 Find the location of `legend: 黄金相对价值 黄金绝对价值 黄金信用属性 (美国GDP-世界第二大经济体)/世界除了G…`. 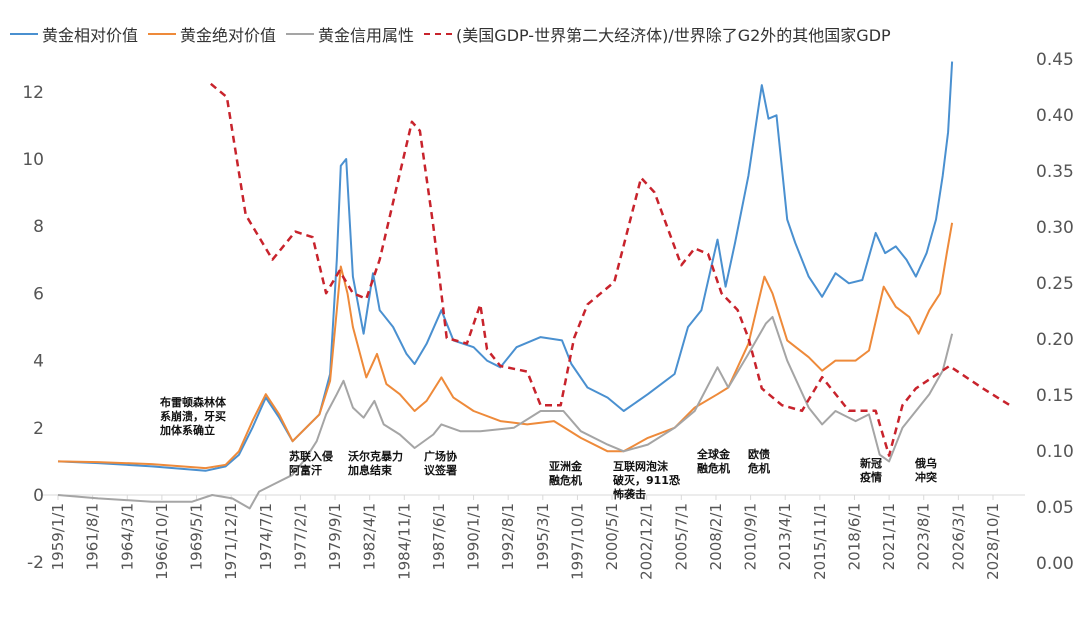

legend: 黄金相对价值 黄金绝对价值 黄金信用属性 (美国GDP-世界第二大经济体)/世界除了G… is located at coordinates (450, 34).